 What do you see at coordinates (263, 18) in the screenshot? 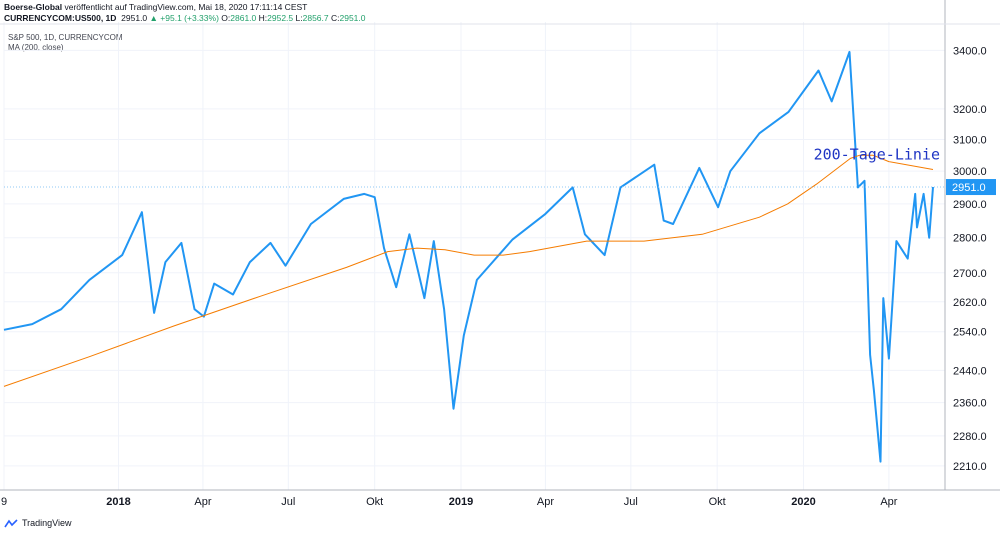
I see `high-label: H:` at bounding box center [263, 18].